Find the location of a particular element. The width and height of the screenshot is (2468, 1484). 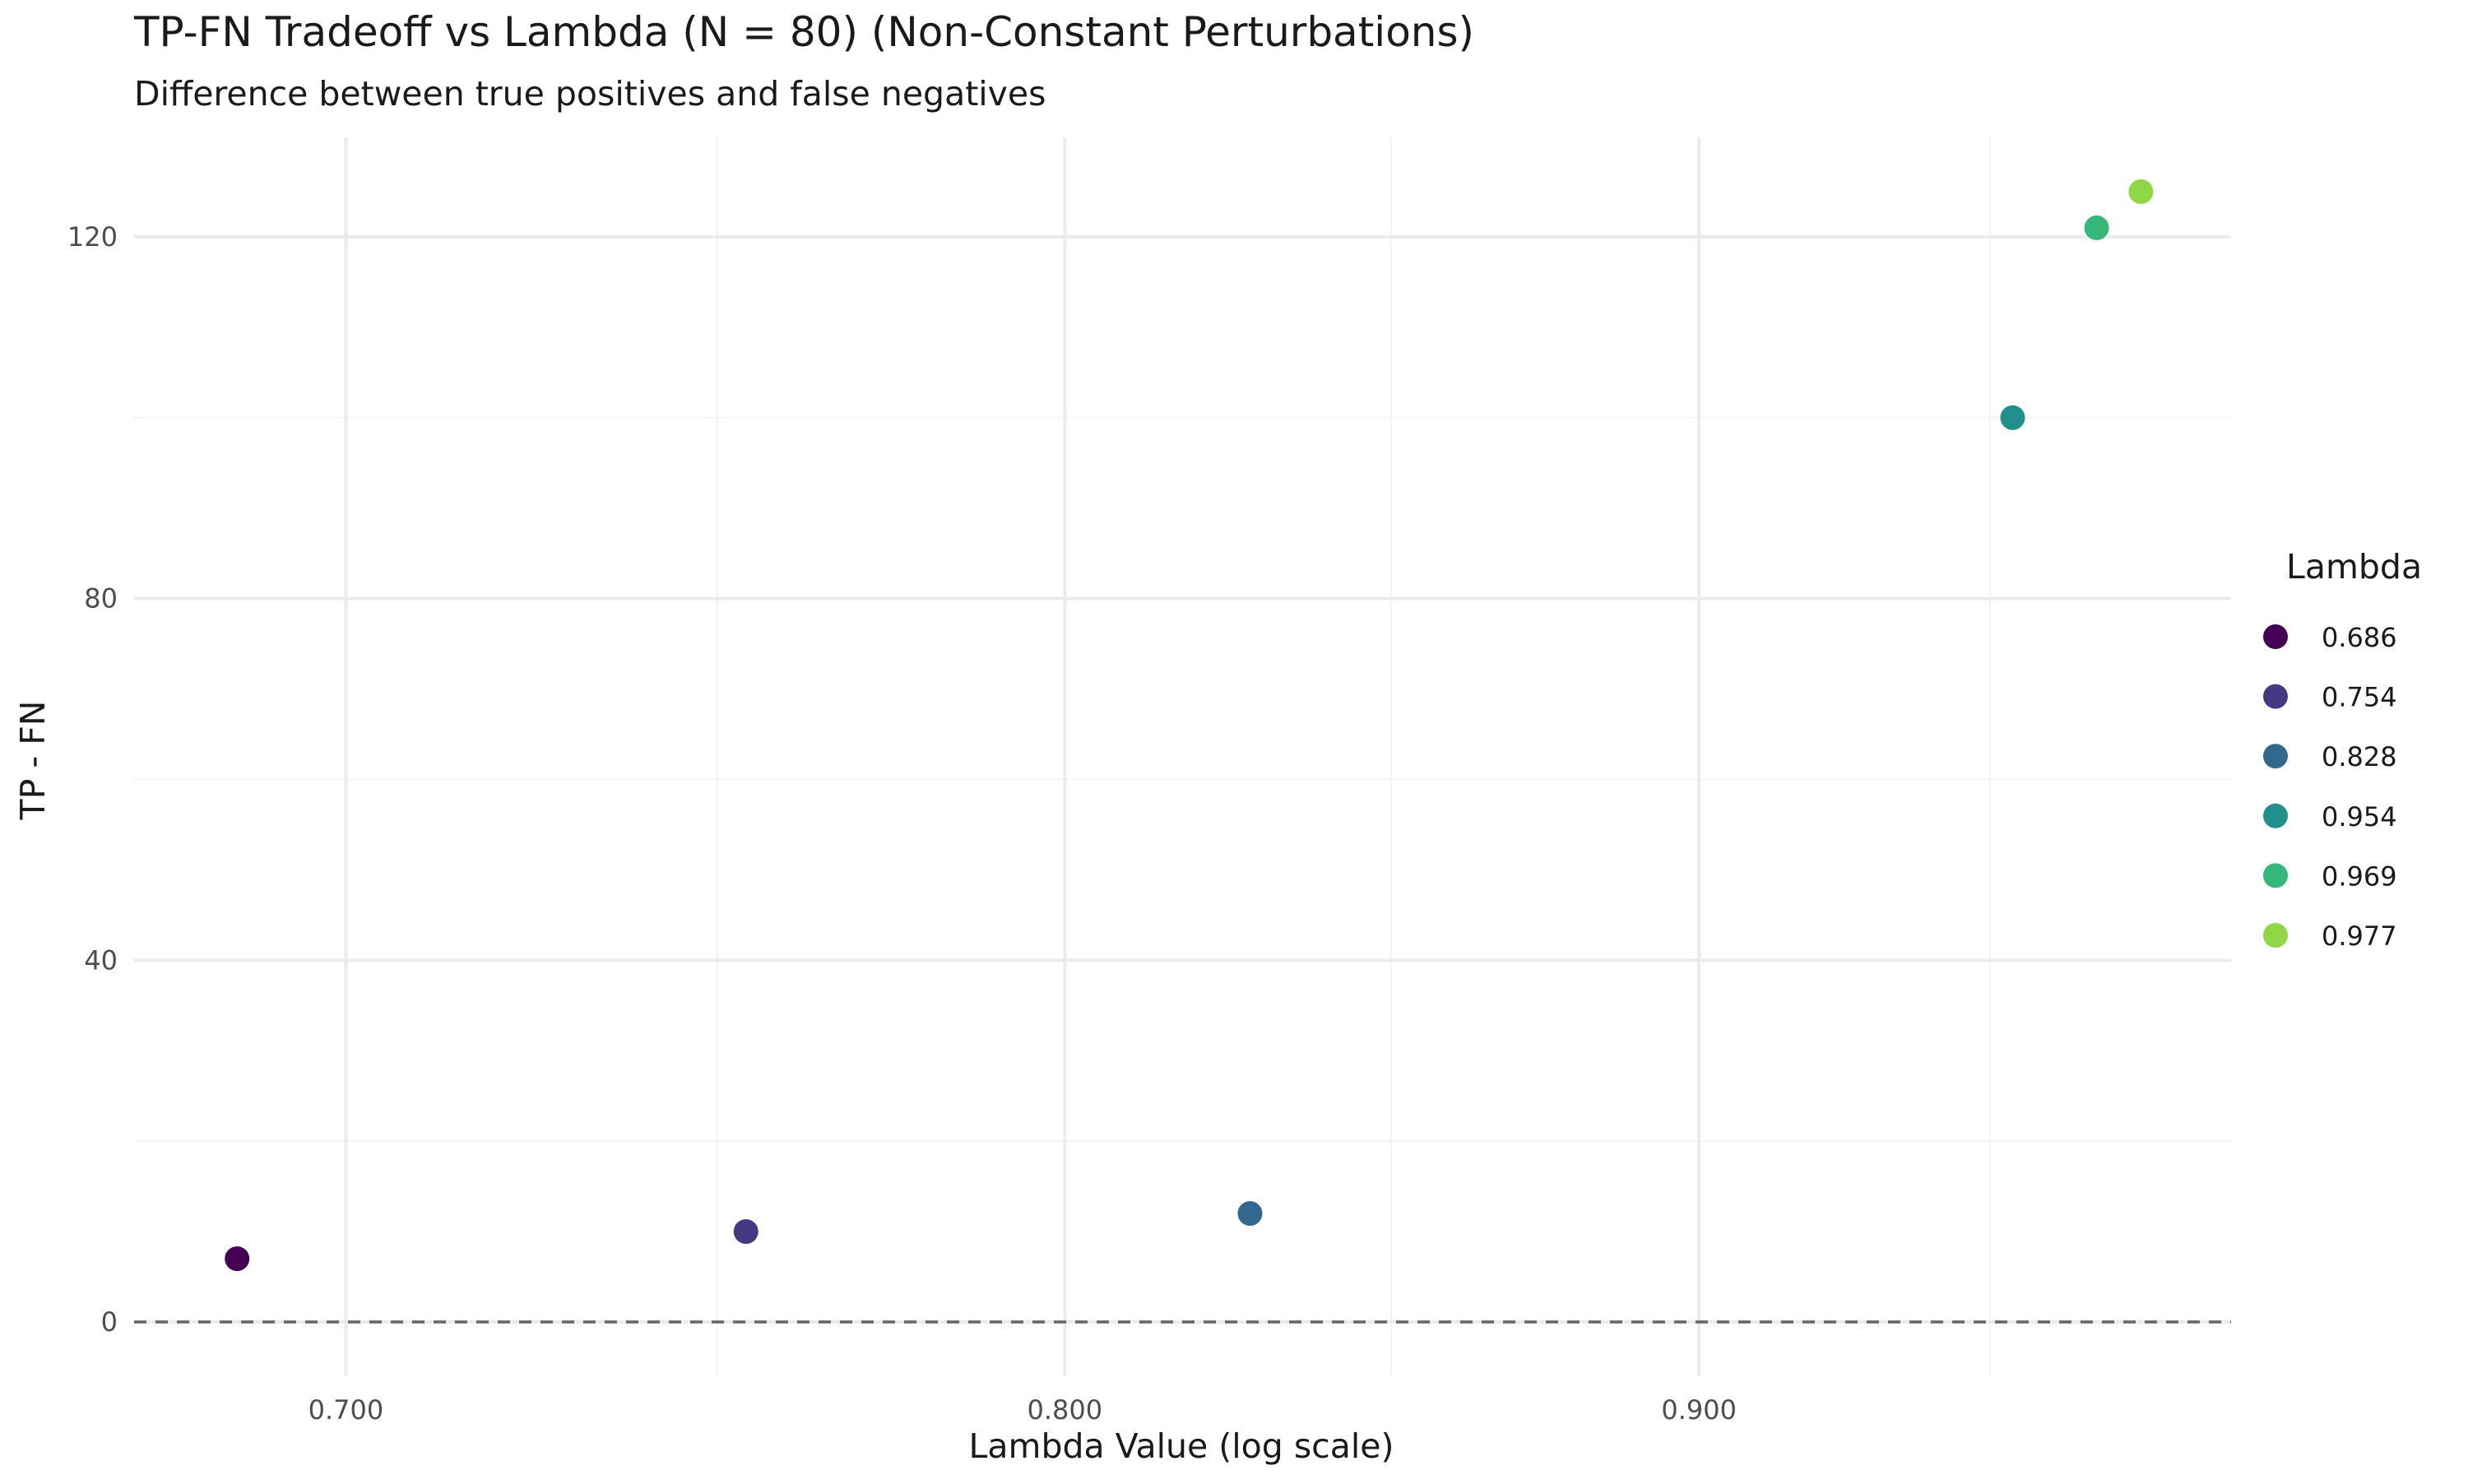

legend-items: 0.686 0.754 0.828 0.954 0.969 0.977 is located at coordinates (2330, 787).